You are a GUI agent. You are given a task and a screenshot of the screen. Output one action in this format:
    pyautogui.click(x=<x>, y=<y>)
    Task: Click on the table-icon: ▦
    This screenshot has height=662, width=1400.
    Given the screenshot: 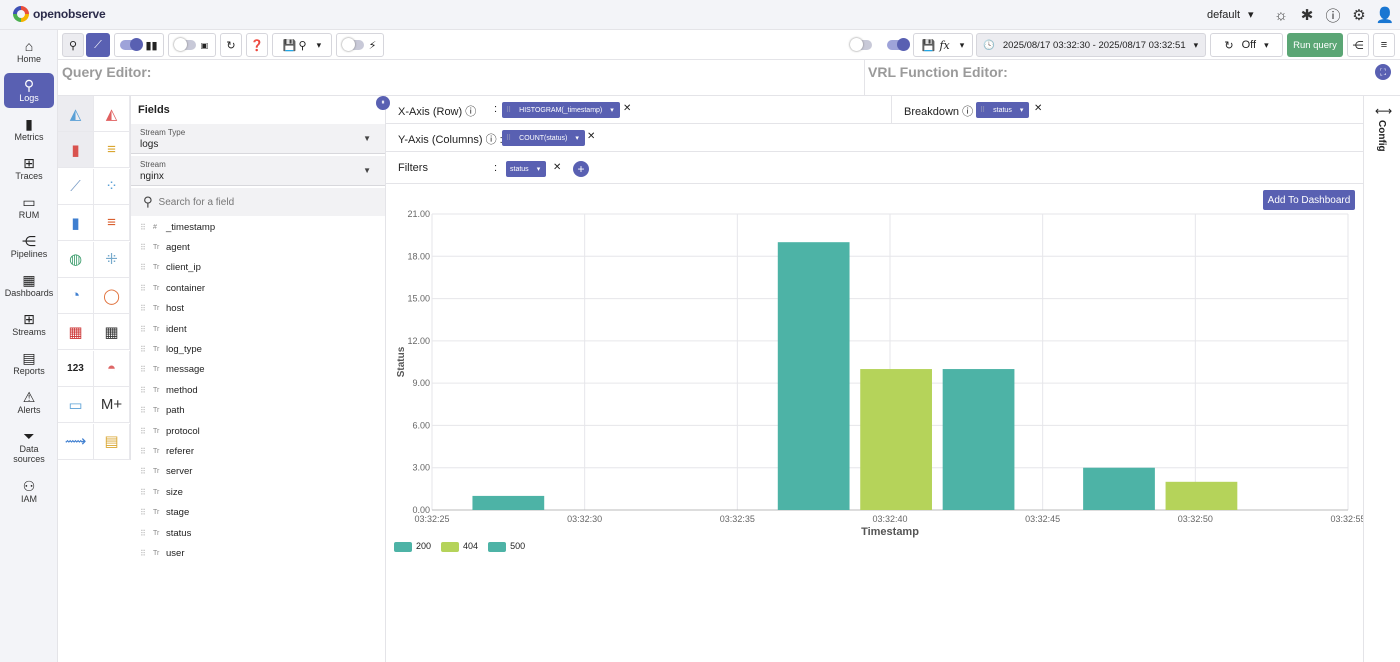 What is the action you would take?
    pyautogui.click(x=112, y=332)
    